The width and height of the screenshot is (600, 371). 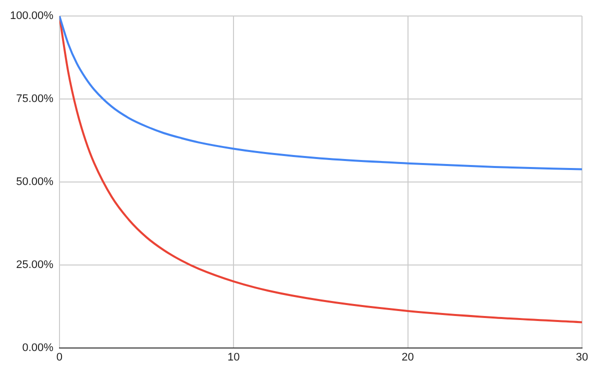 What do you see at coordinates (35, 98) in the screenshot?
I see `y-tick-label: 75.00%` at bounding box center [35, 98].